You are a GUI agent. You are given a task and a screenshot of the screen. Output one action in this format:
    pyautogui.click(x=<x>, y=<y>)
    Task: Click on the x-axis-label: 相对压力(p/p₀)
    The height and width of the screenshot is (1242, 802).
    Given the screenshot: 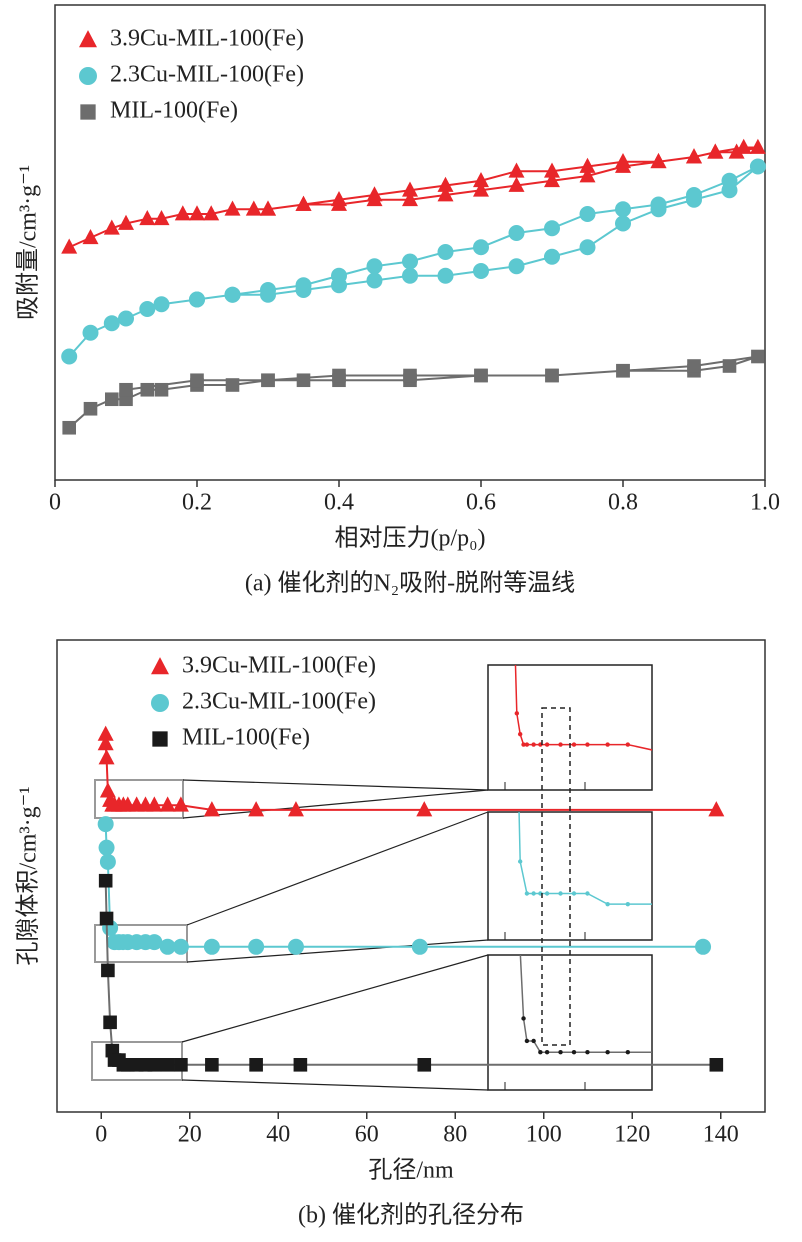 What is the action you would take?
    pyautogui.click(x=409, y=538)
    